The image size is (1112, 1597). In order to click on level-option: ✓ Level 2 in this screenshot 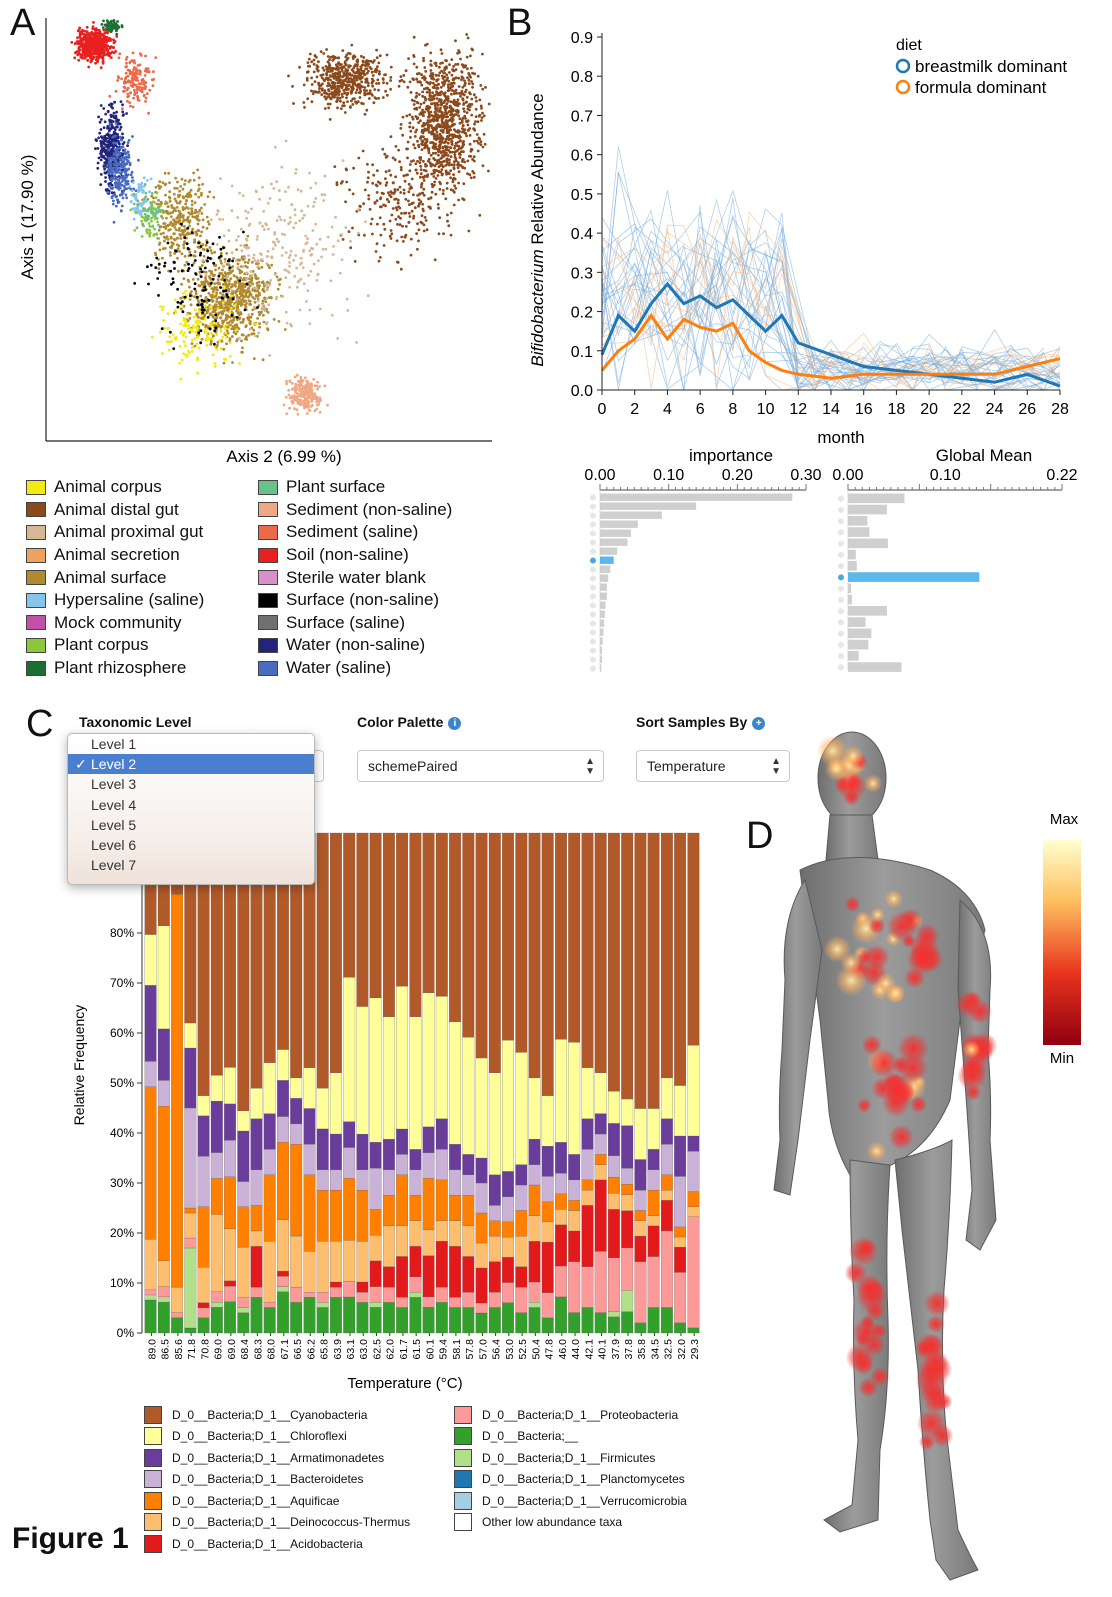, I will do `click(191, 764)`.